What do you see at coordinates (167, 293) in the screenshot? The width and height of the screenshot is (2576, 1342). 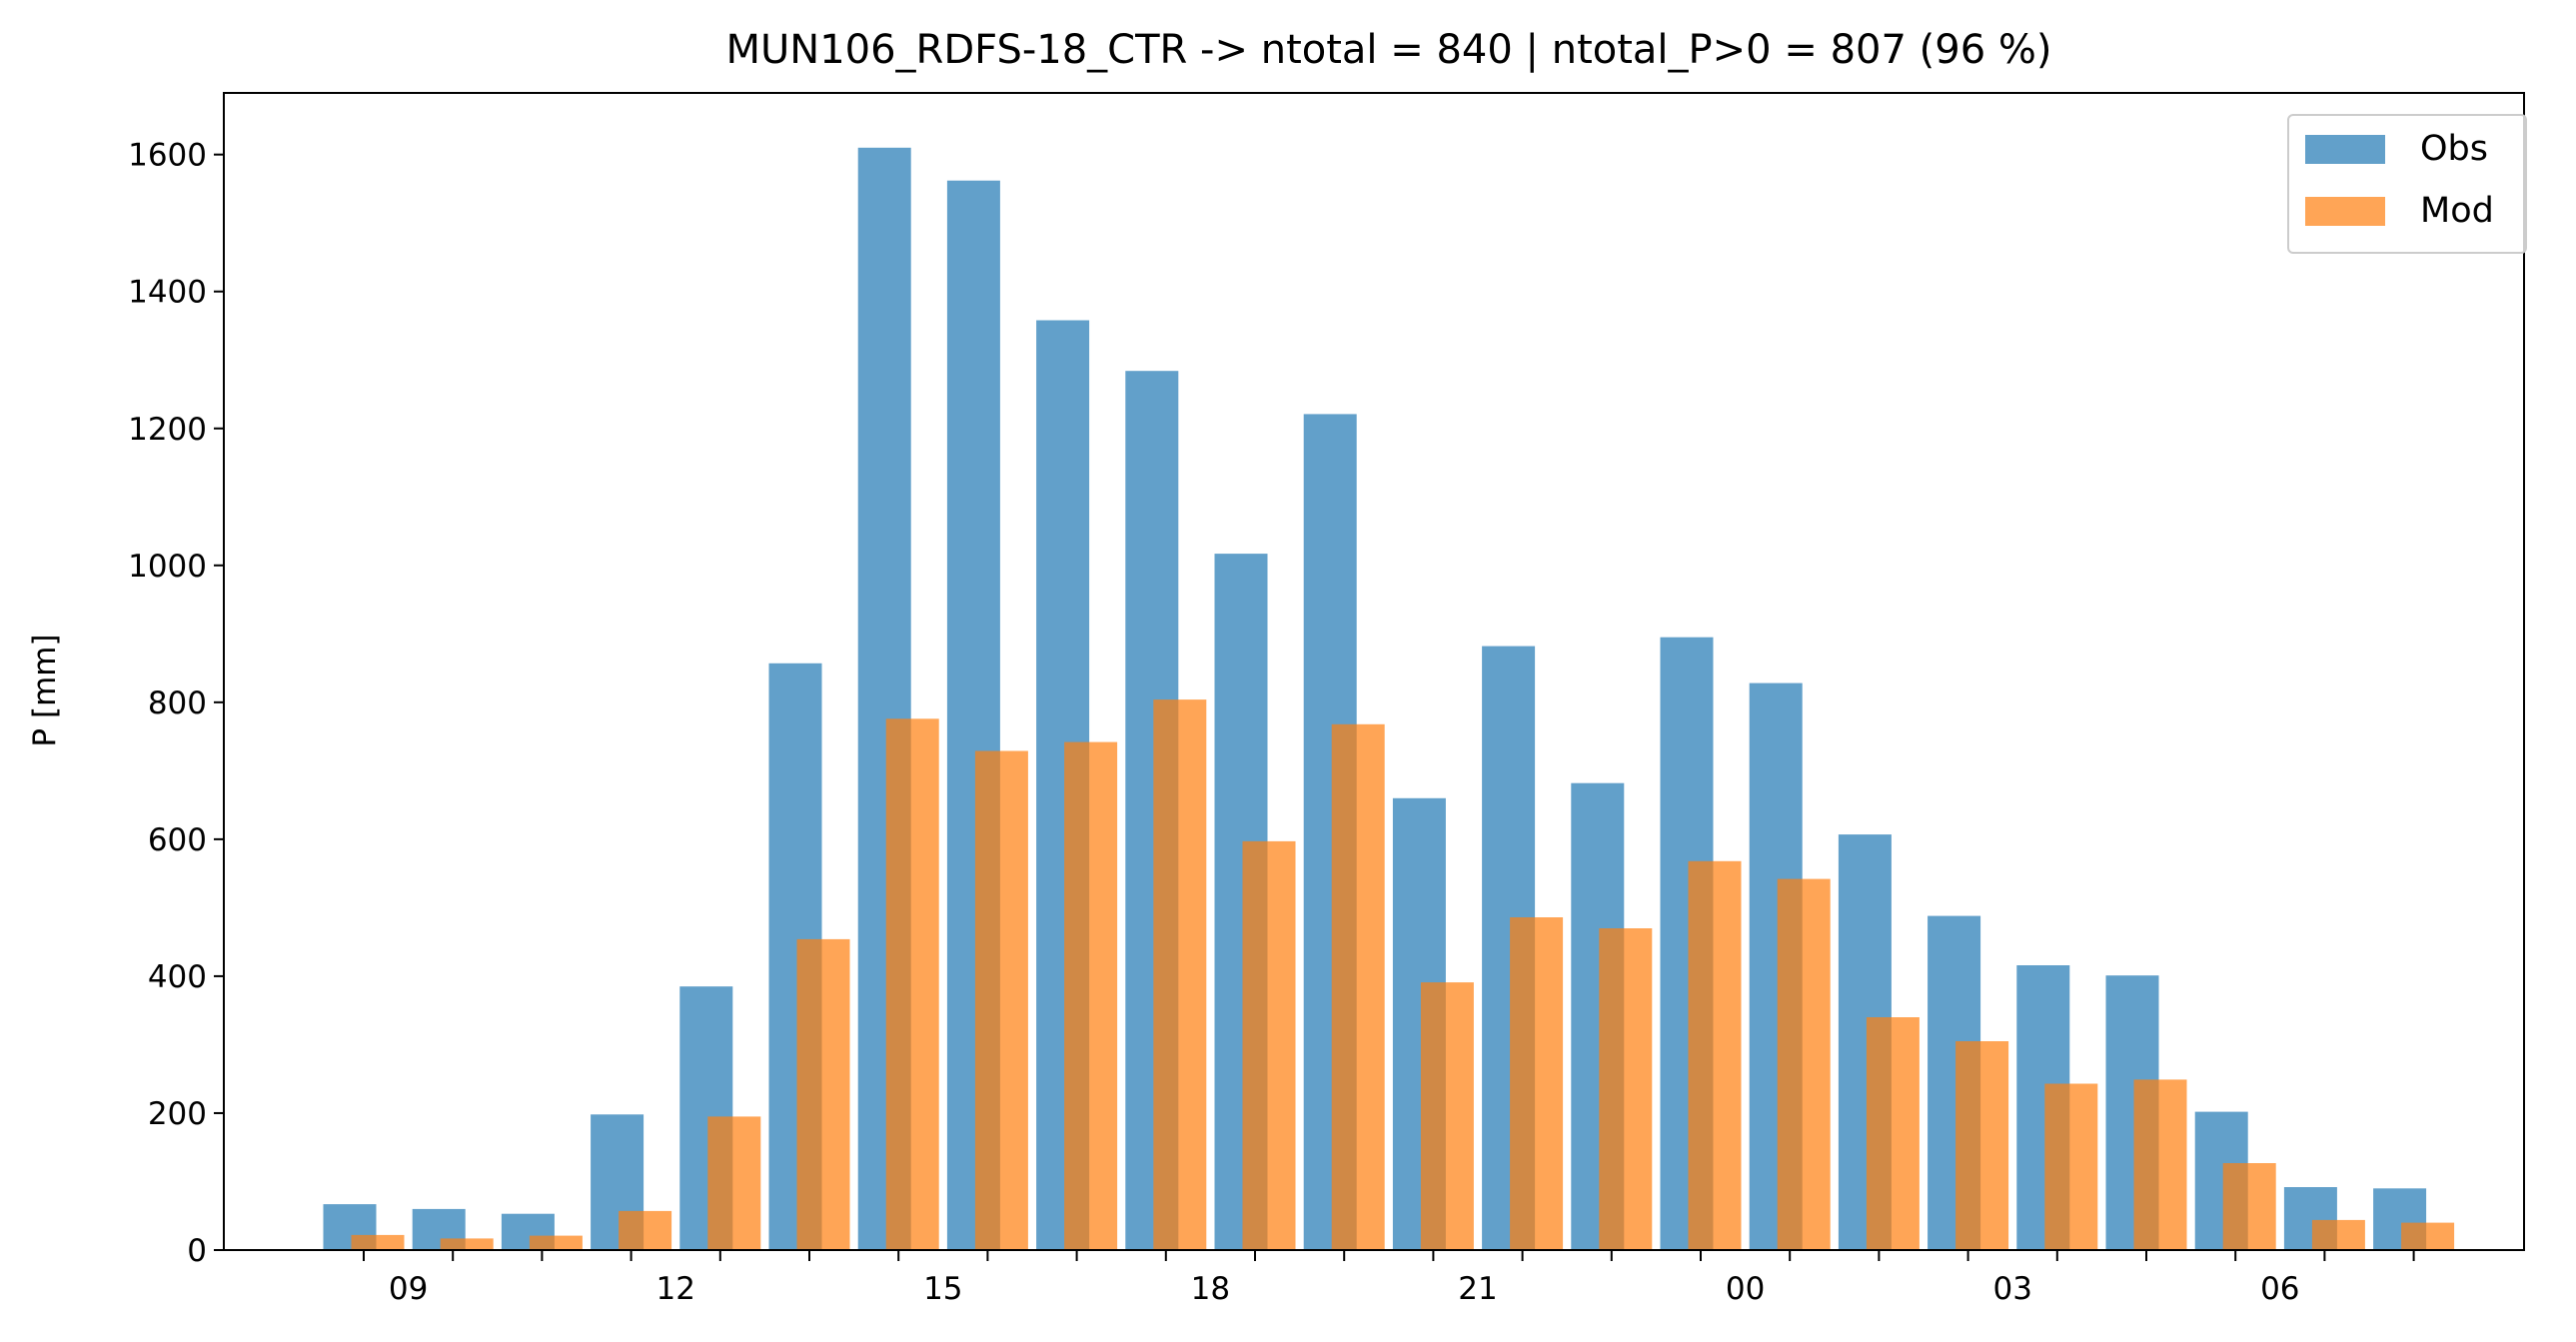 I see `y-tick-label-1400: 1400` at bounding box center [167, 293].